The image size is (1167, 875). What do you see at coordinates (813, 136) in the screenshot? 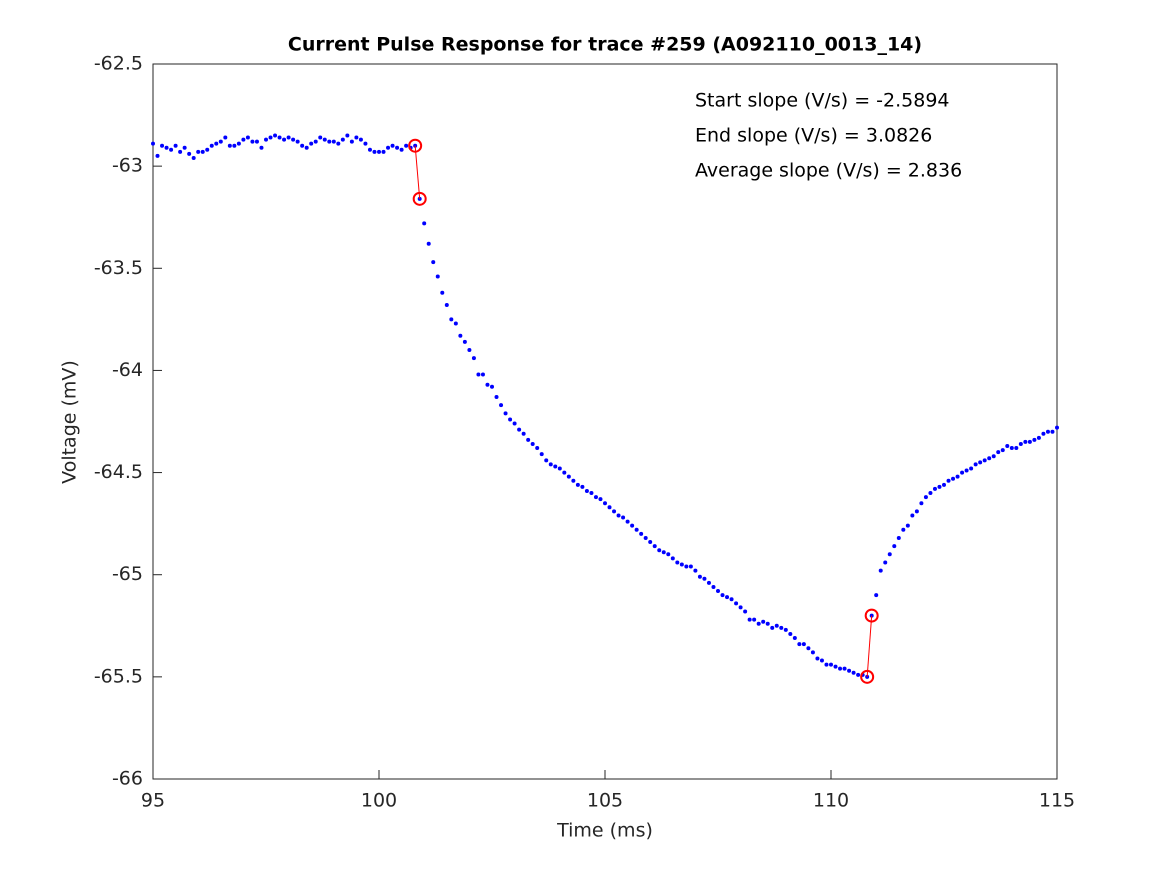
I see `annotation: End slope (V/s) = 3.0826` at bounding box center [813, 136].